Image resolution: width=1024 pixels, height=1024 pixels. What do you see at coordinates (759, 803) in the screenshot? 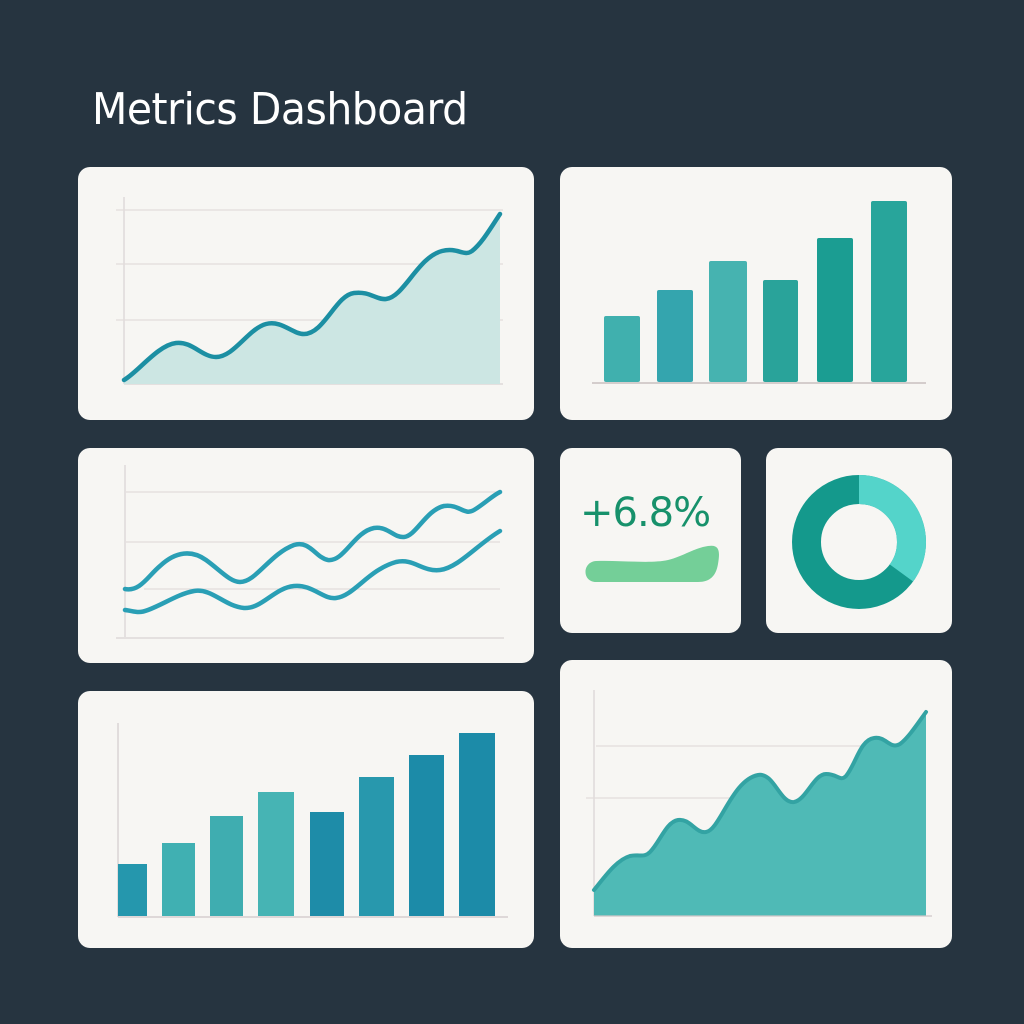
I see `area-chart` at bounding box center [759, 803].